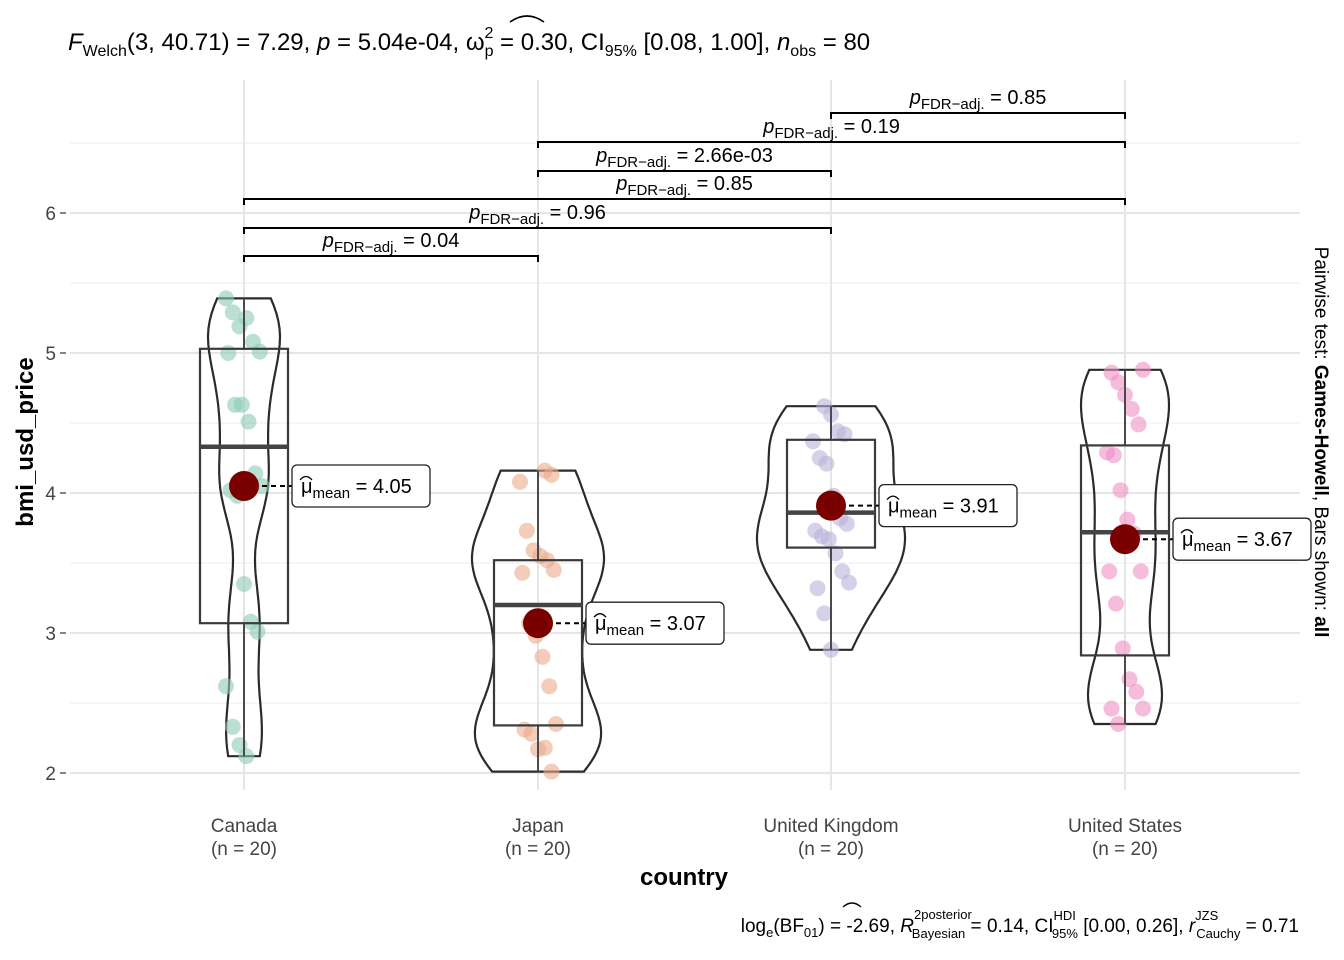 This screenshot has height=960, width=1344. What do you see at coordinates (684, 158) in the screenshot?
I see `bracket-label: pFDR−adj. = 2.66e-03` at bounding box center [684, 158].